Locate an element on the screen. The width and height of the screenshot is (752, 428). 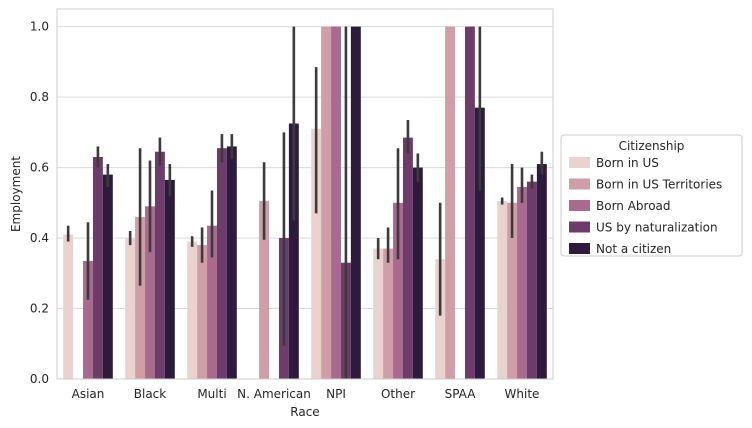
legend-item: Born Abroad is located at coordinates (620, 206).